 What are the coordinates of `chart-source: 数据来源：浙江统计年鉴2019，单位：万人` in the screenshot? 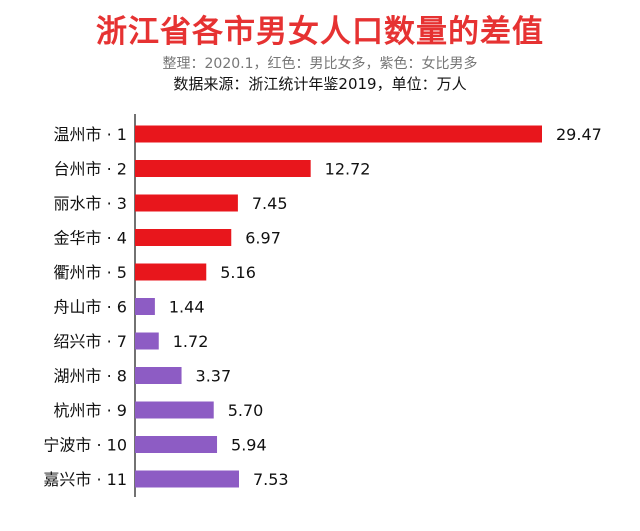 It's located at (320, 84).